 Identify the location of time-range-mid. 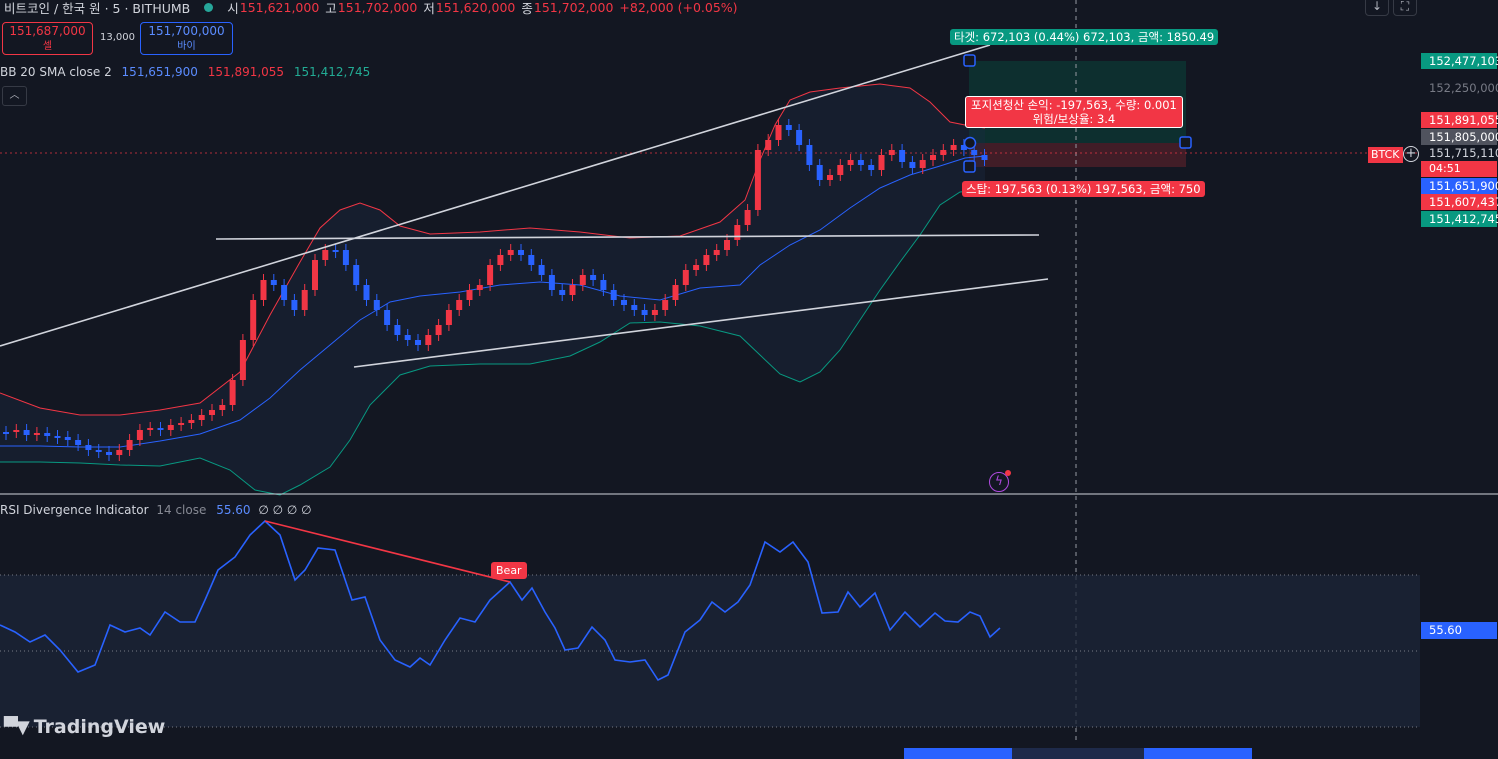
(1078, 753).